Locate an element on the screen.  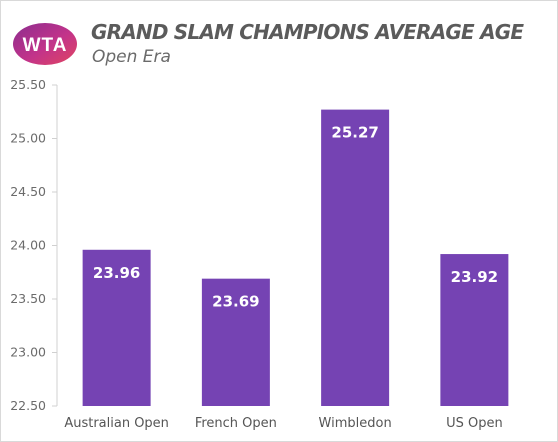
bar-value-label: 23.69 is located at coordinates (235, 302).